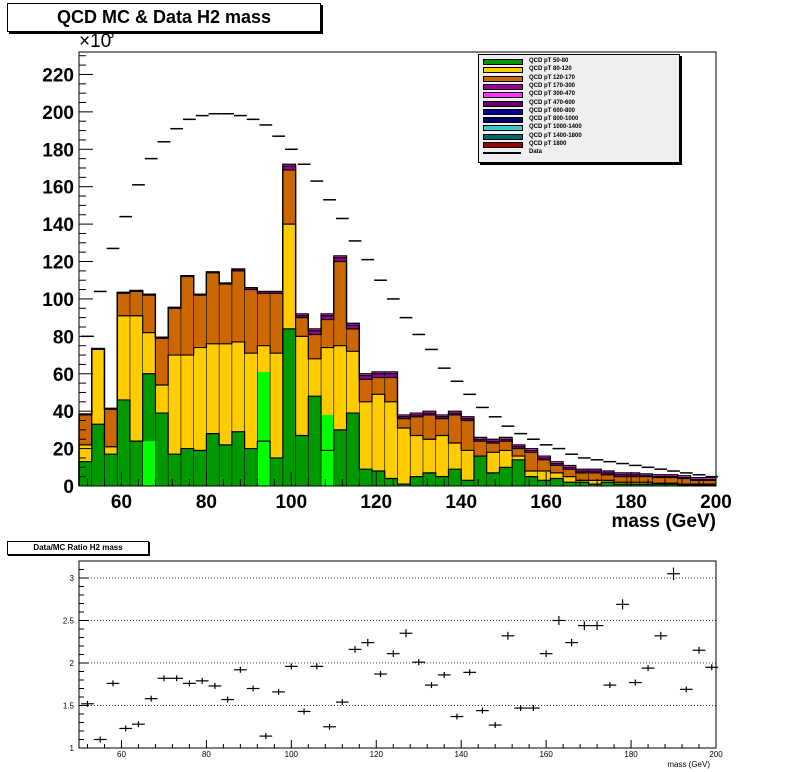 This screenshot has height=772, width=796. I want to click on legend-label: QCD pT 120-170, so click(552, 77).